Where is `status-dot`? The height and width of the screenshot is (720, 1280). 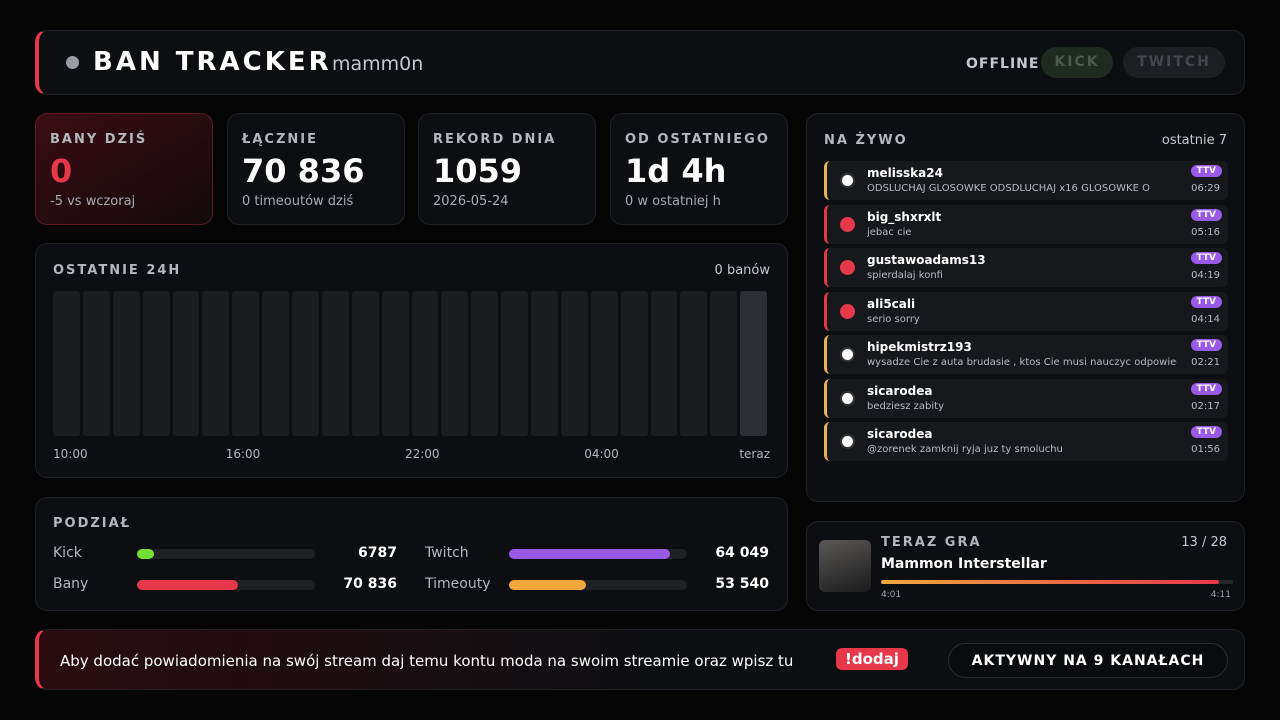
status-dot is located at coordinates (72, 62).